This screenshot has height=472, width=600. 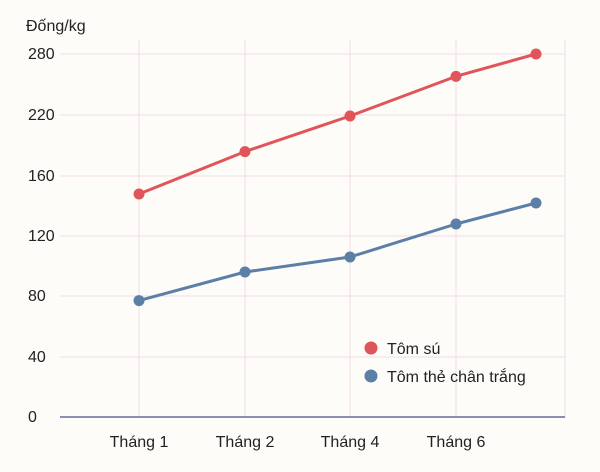 I want to click on x-tick-label: Tháng 1, so click(x=139, y=442).